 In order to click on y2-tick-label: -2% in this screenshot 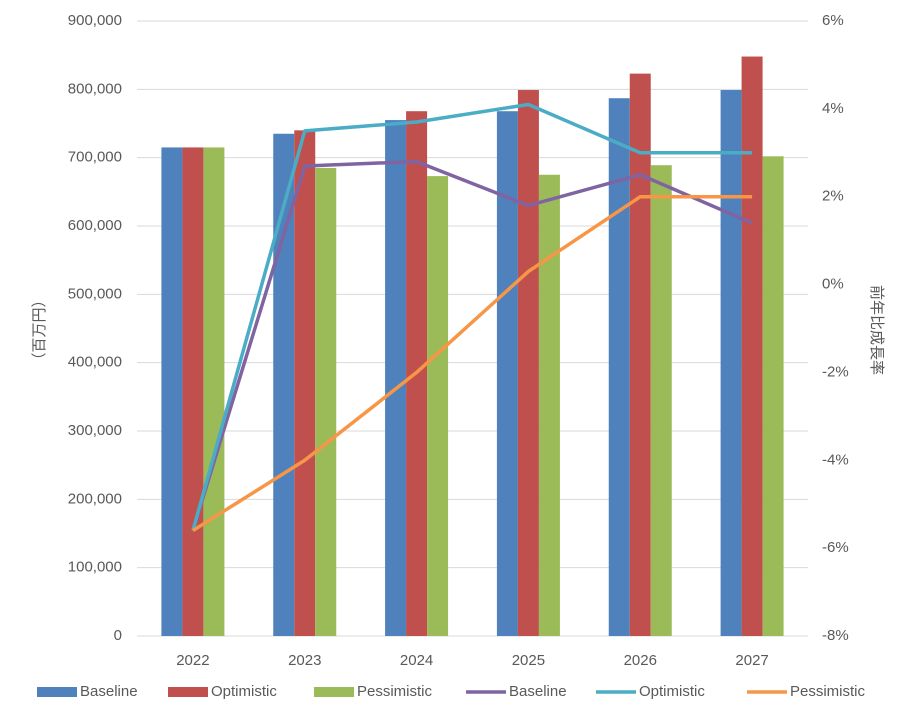, I will do `click(835, 371)`.